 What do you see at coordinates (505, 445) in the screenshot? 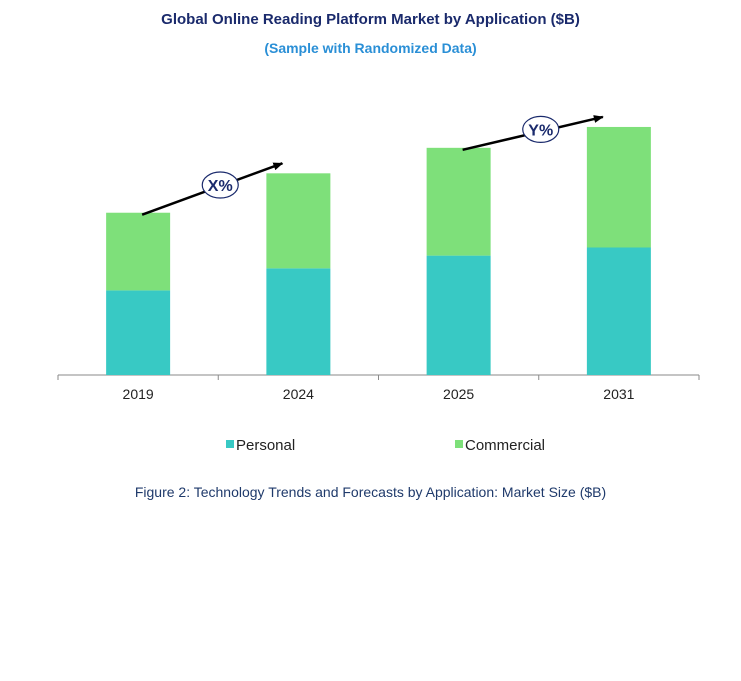
I see `legend-label-commercial: Commercial` at bounding box center [505, 445].